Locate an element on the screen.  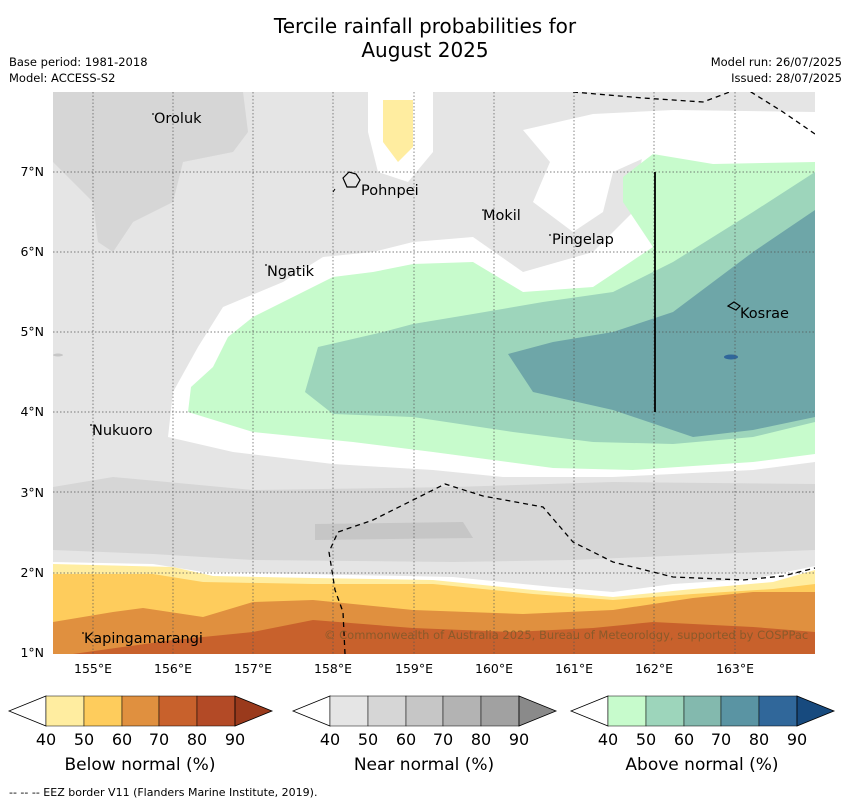
x-tick-162e: 162°E is located at coordinates (654, 668).